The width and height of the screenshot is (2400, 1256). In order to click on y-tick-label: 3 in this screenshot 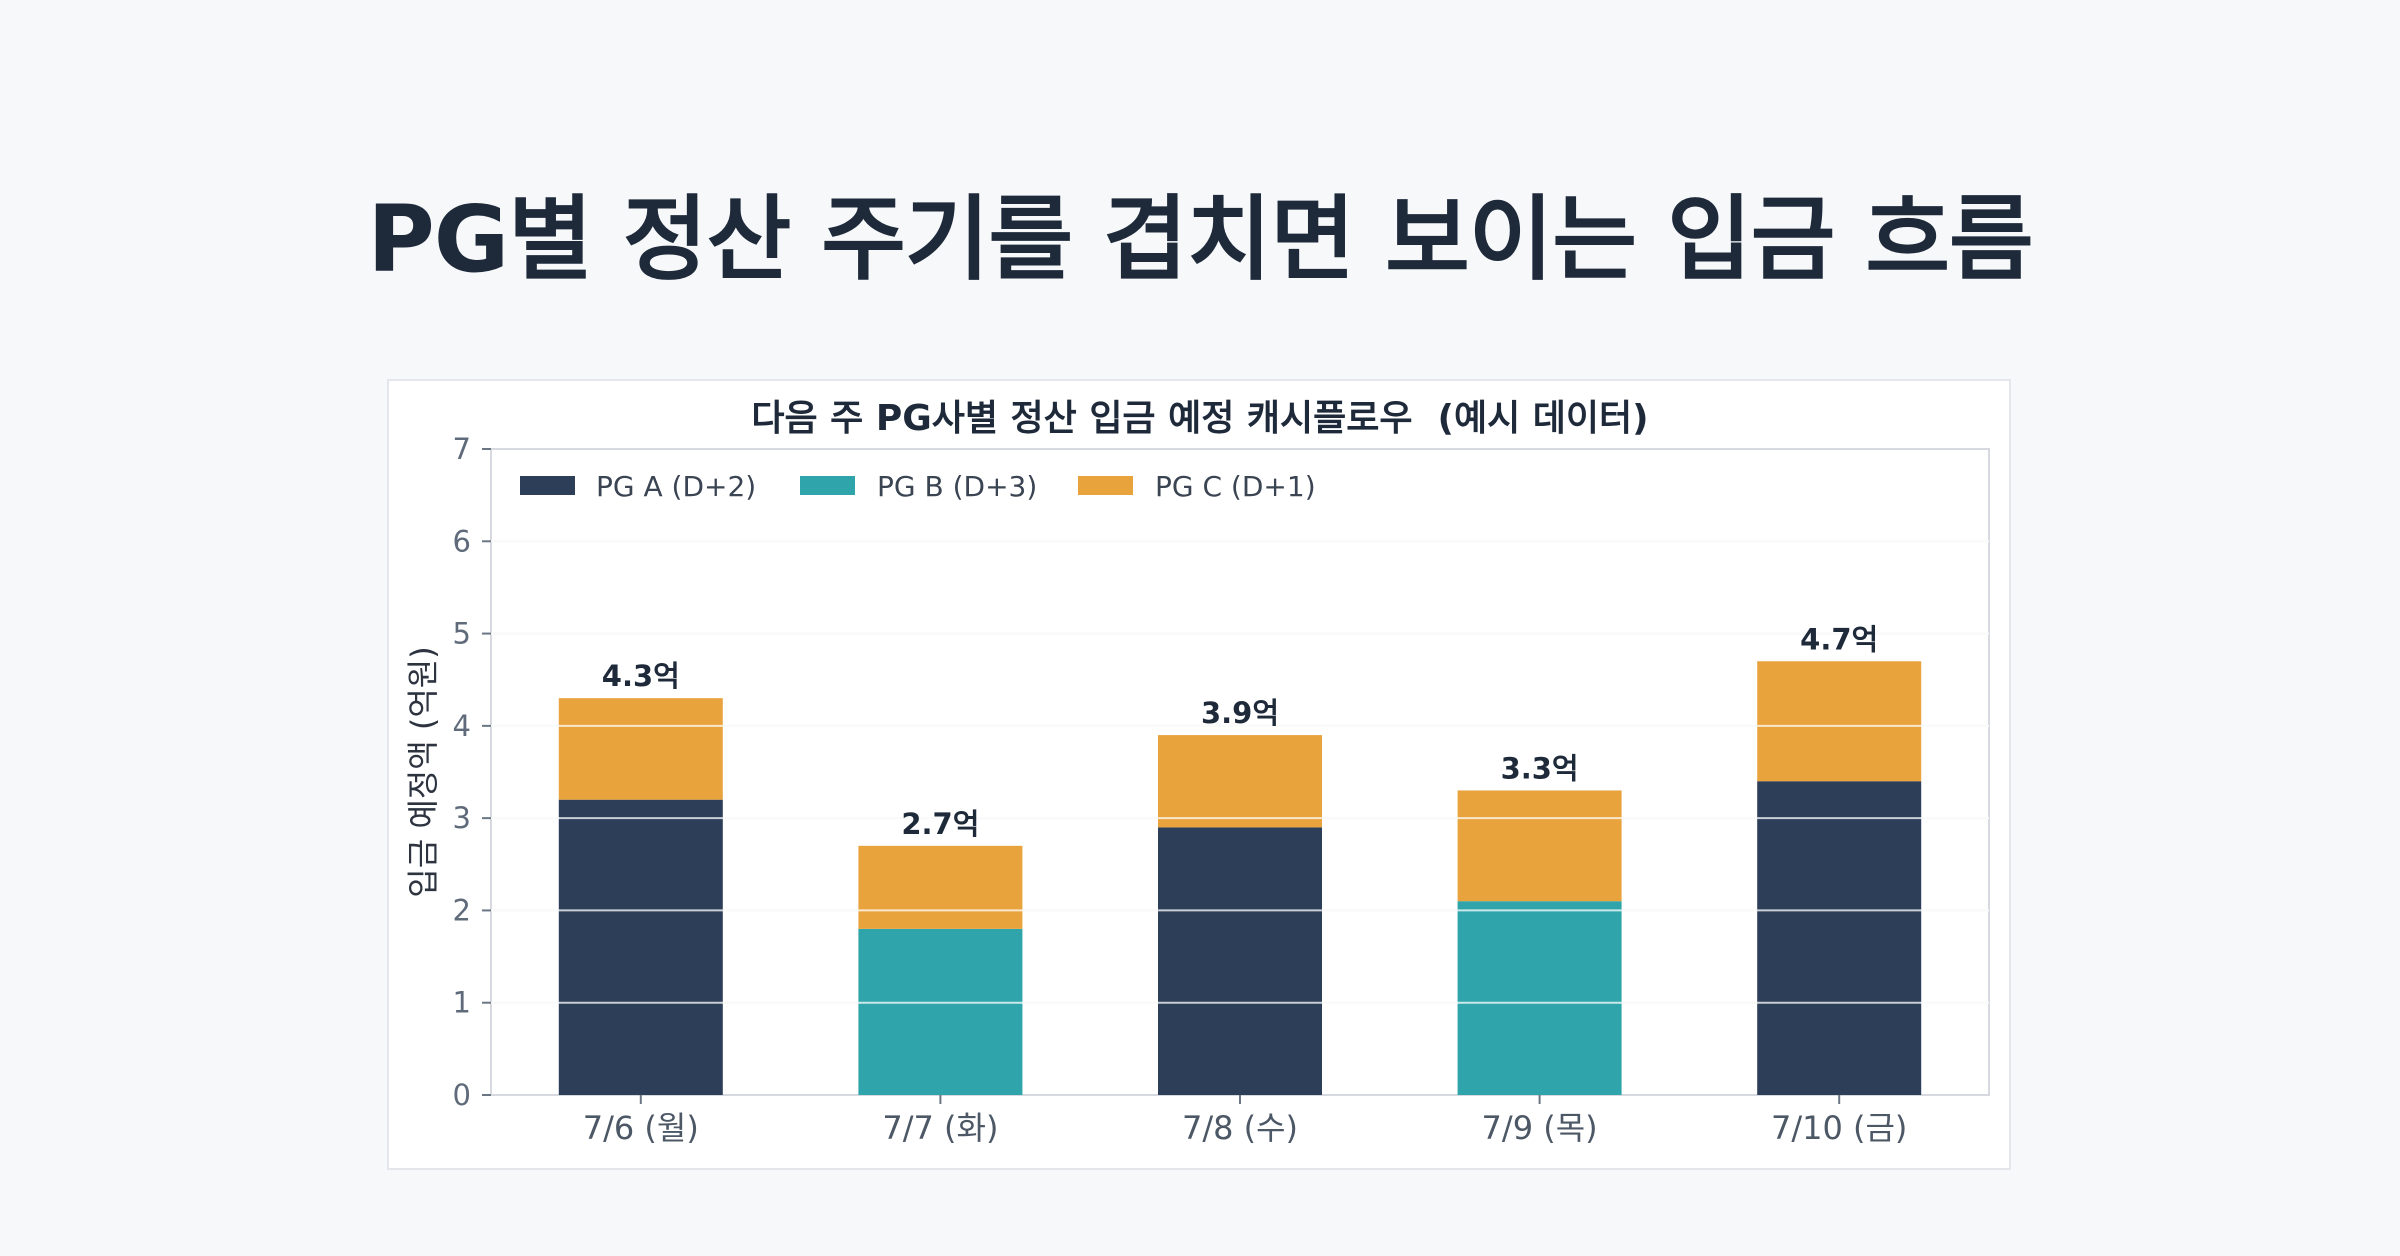, I will do `click(462, 818)`.